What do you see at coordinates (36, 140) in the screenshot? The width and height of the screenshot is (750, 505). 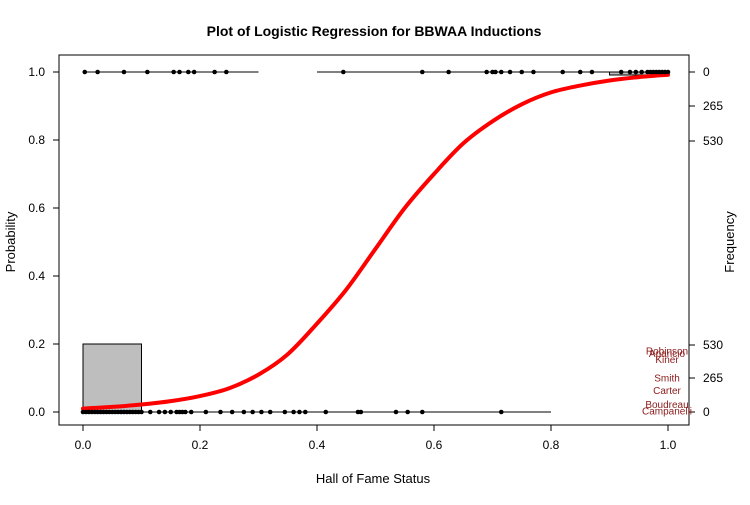 I see `y-tick-label: 0.8` at bounding box center [36, 140].